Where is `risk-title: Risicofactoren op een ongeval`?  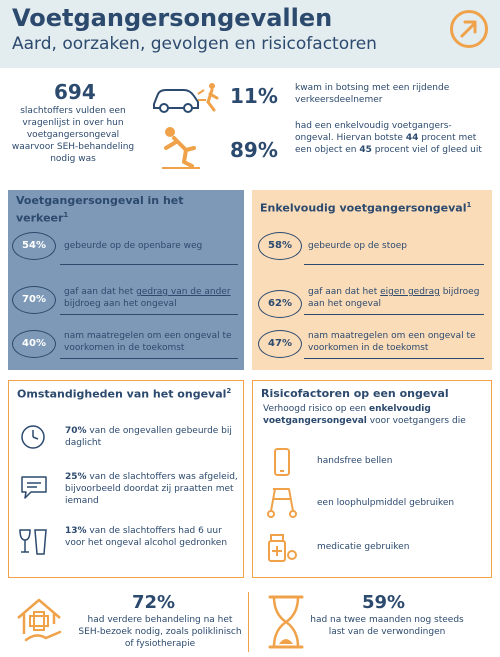 risk-title: Risicofactoren op een ongeval is located at coordinates (355, 393).